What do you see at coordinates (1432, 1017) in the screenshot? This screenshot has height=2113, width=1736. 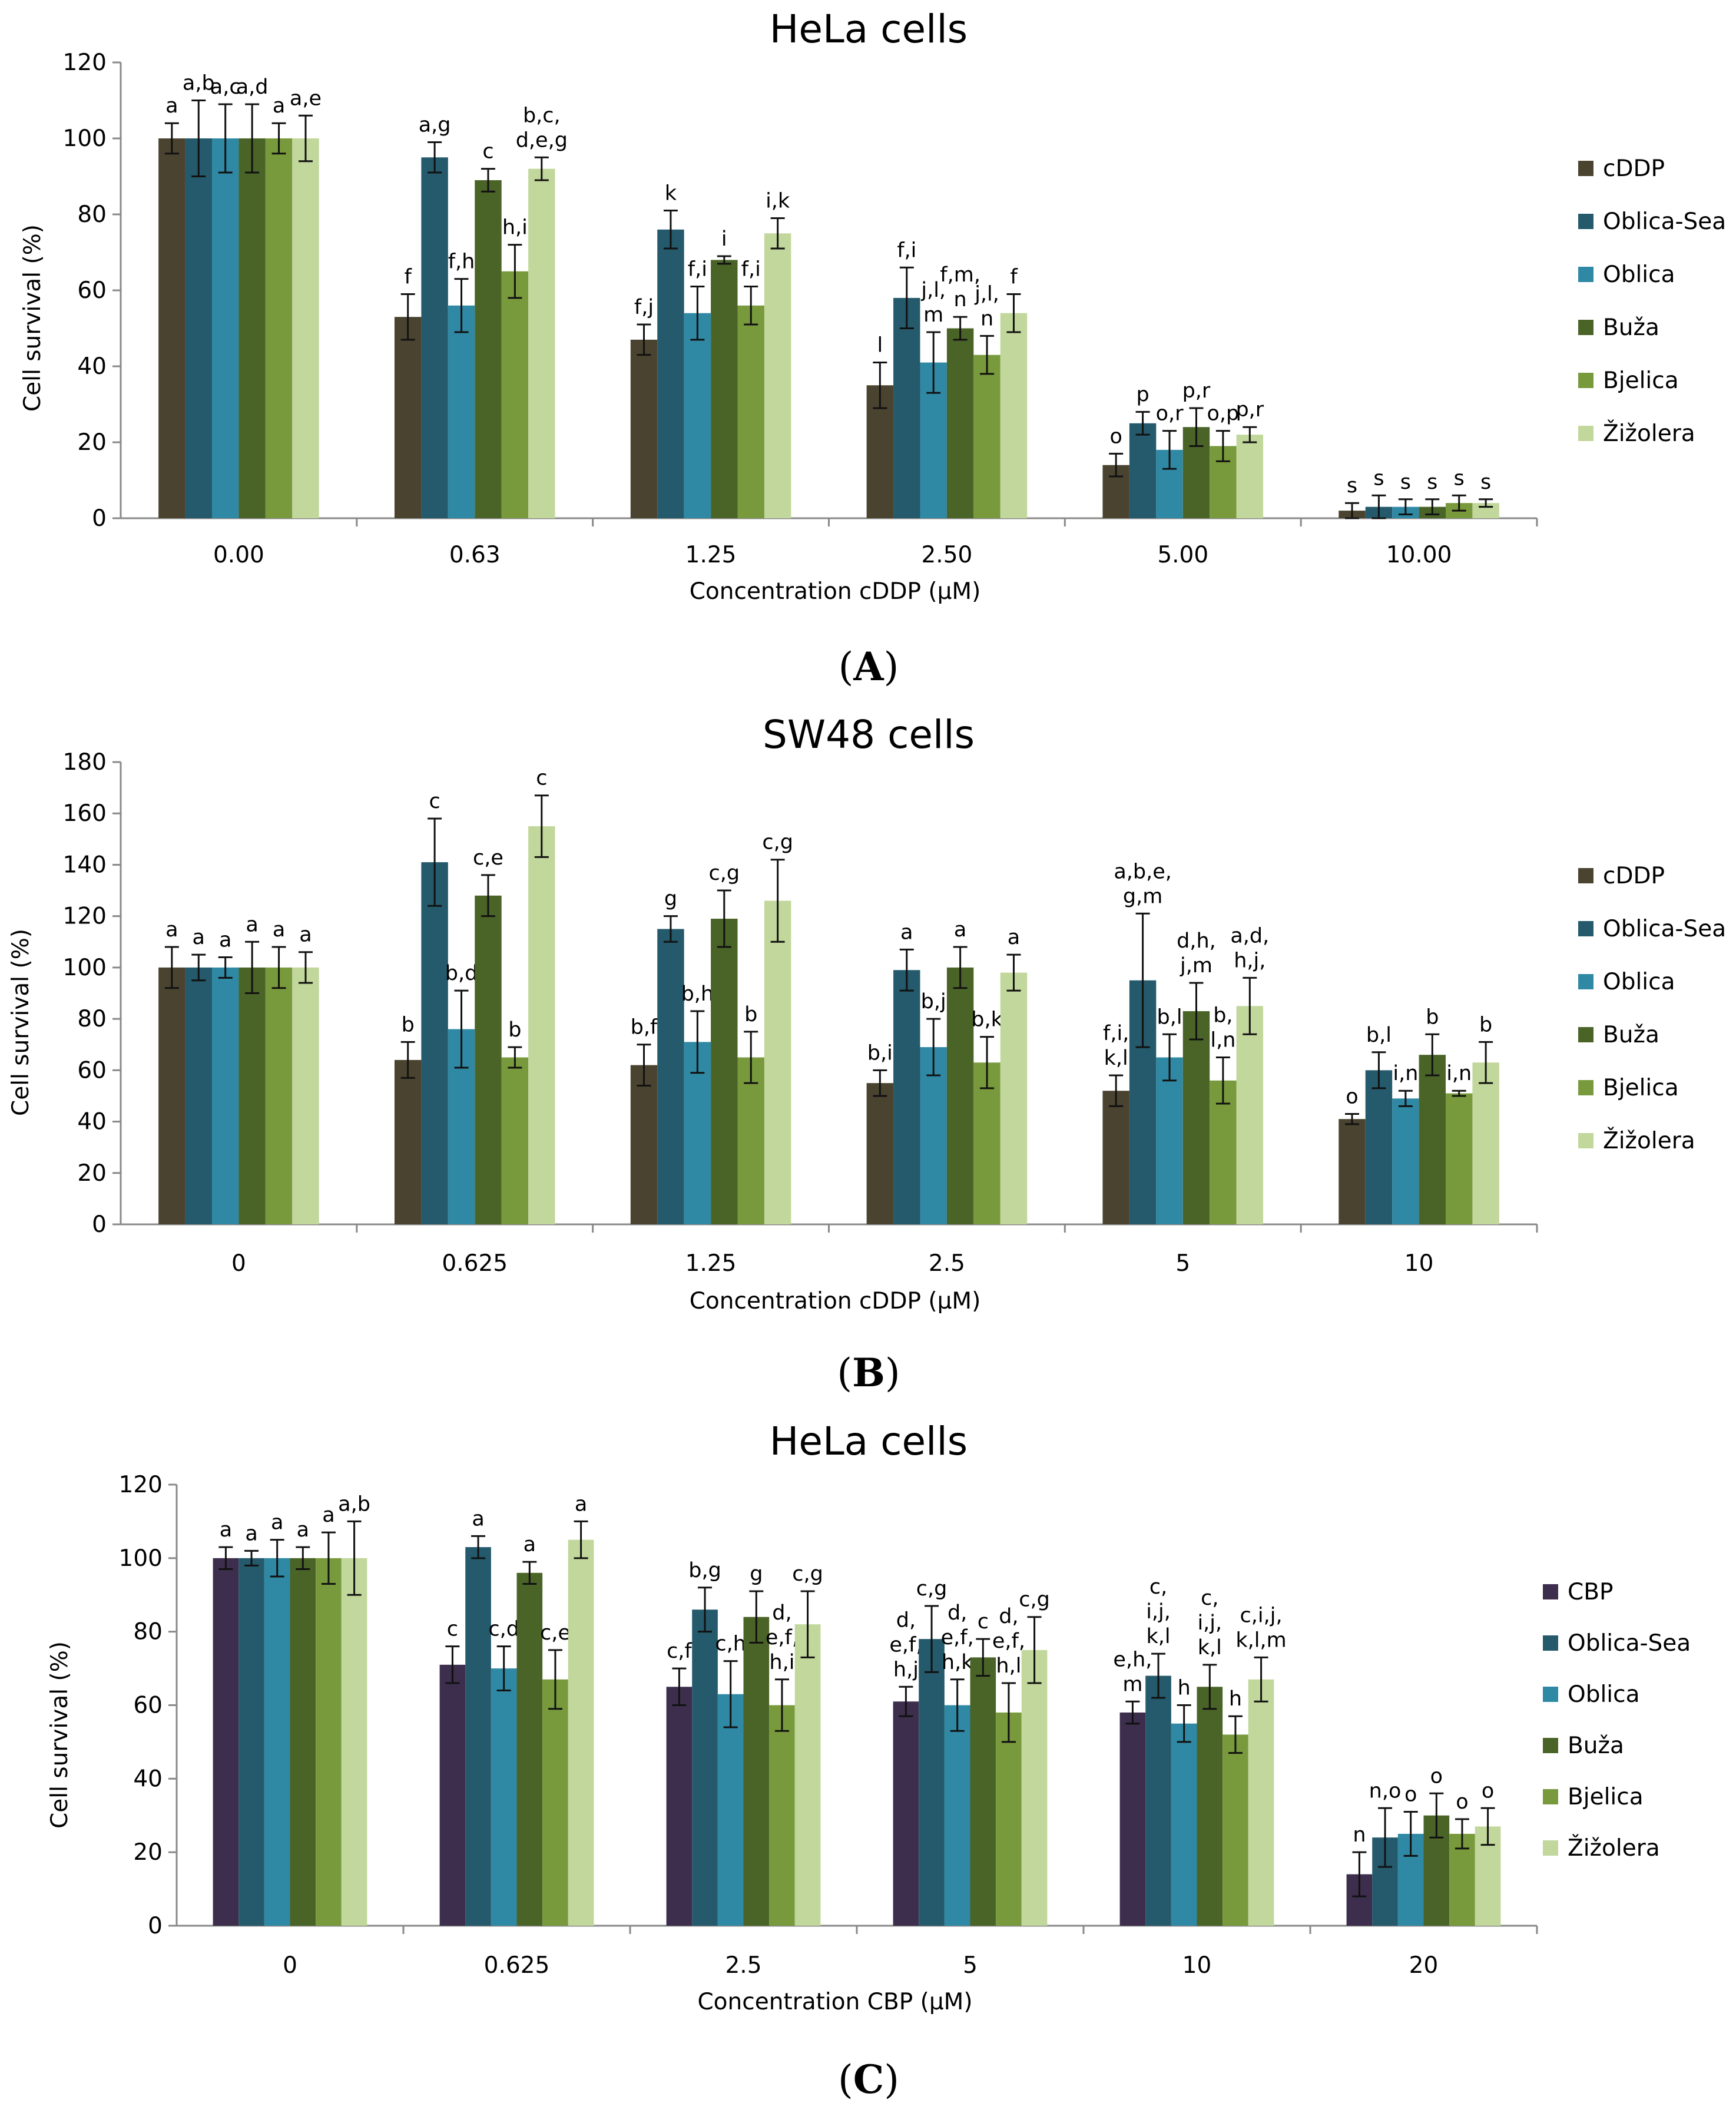 I see `significance-label: b` at bounding box center [1432, 1017].